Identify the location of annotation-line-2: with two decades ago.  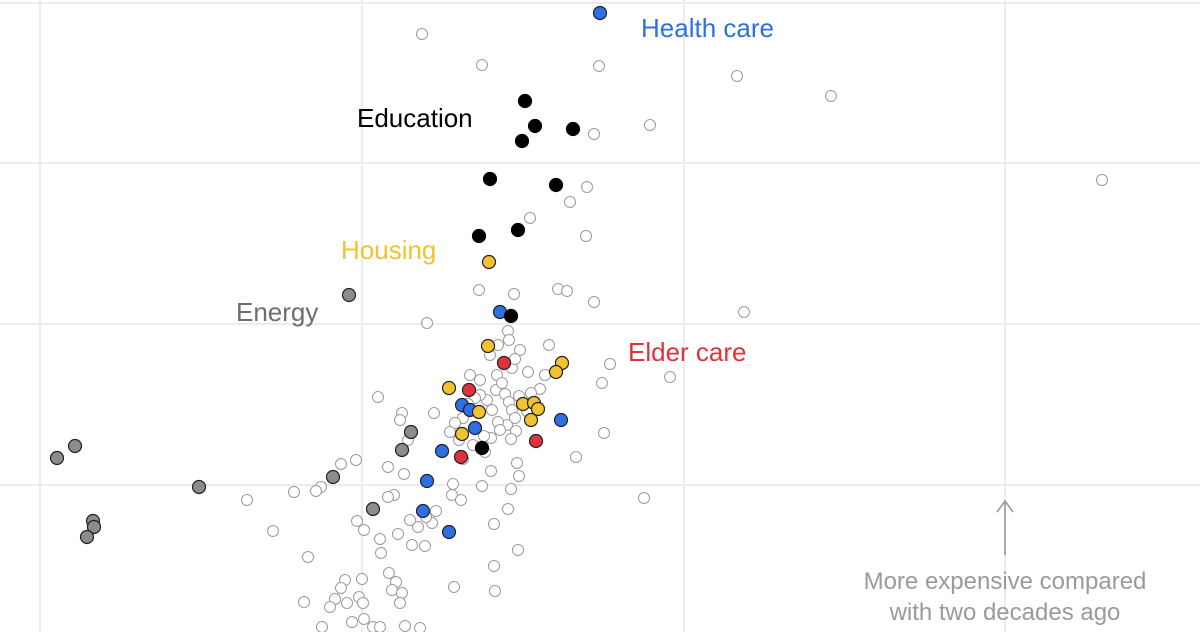
(1005, 612).